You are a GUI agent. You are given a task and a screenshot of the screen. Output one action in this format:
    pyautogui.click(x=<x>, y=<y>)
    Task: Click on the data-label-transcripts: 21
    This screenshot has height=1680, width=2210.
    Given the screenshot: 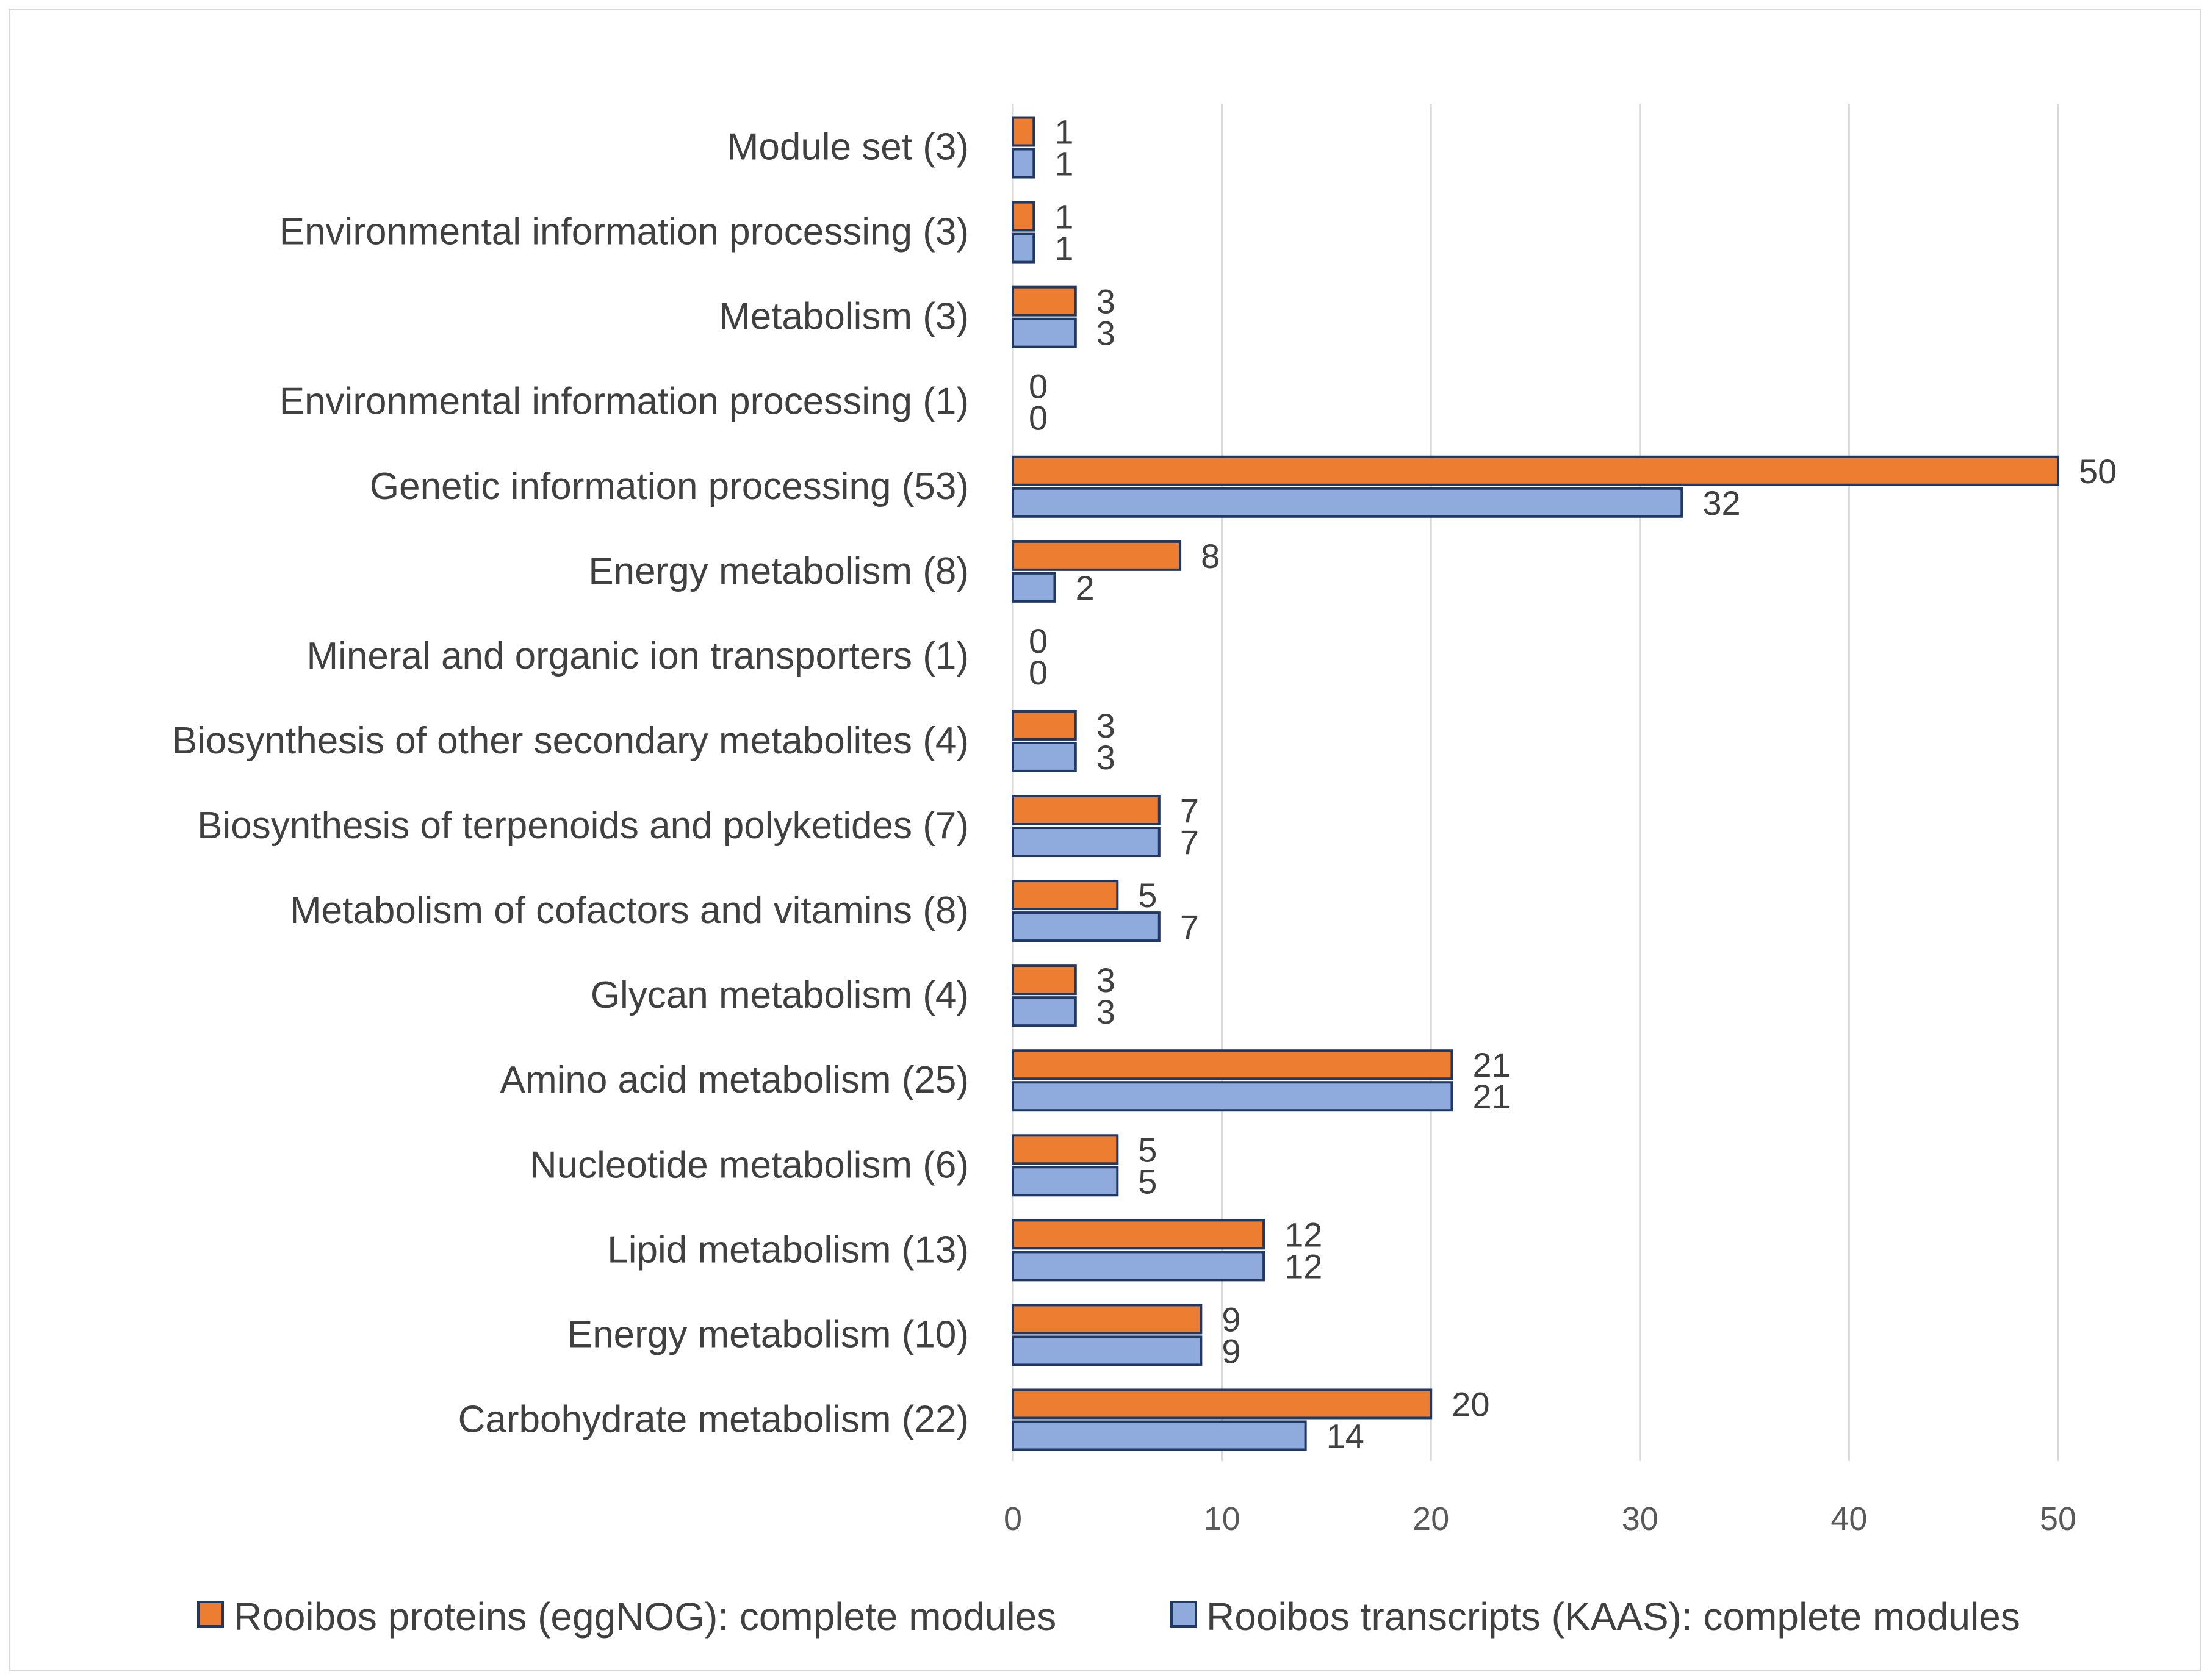 What is the action you would take?
    pyautogui.click(x=1491, y=1096)
    